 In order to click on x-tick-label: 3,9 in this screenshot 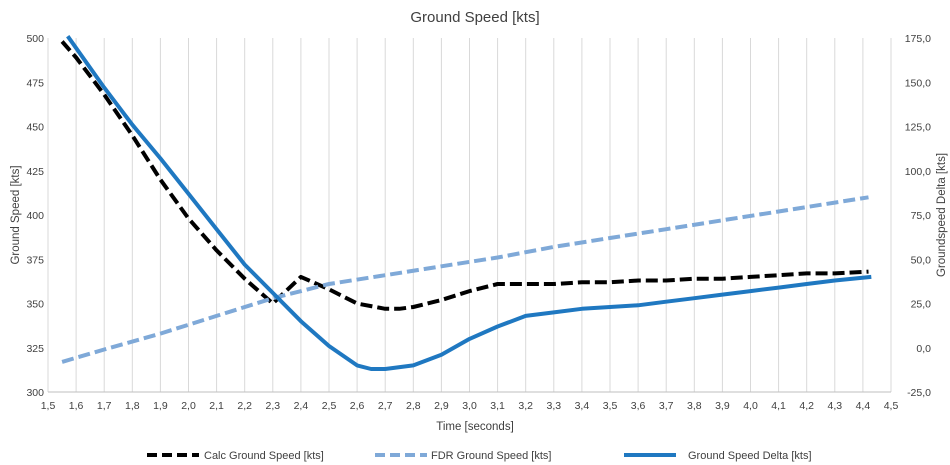, I will do `click(722, 406)`.